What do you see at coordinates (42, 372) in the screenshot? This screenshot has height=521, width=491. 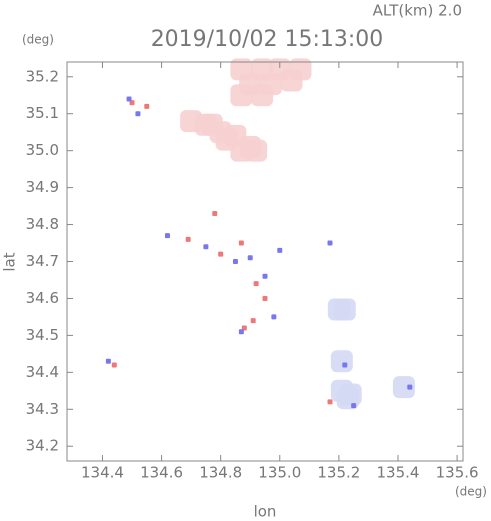 I see `y-tick-label: 34.4` at bounding box center [42, 372].